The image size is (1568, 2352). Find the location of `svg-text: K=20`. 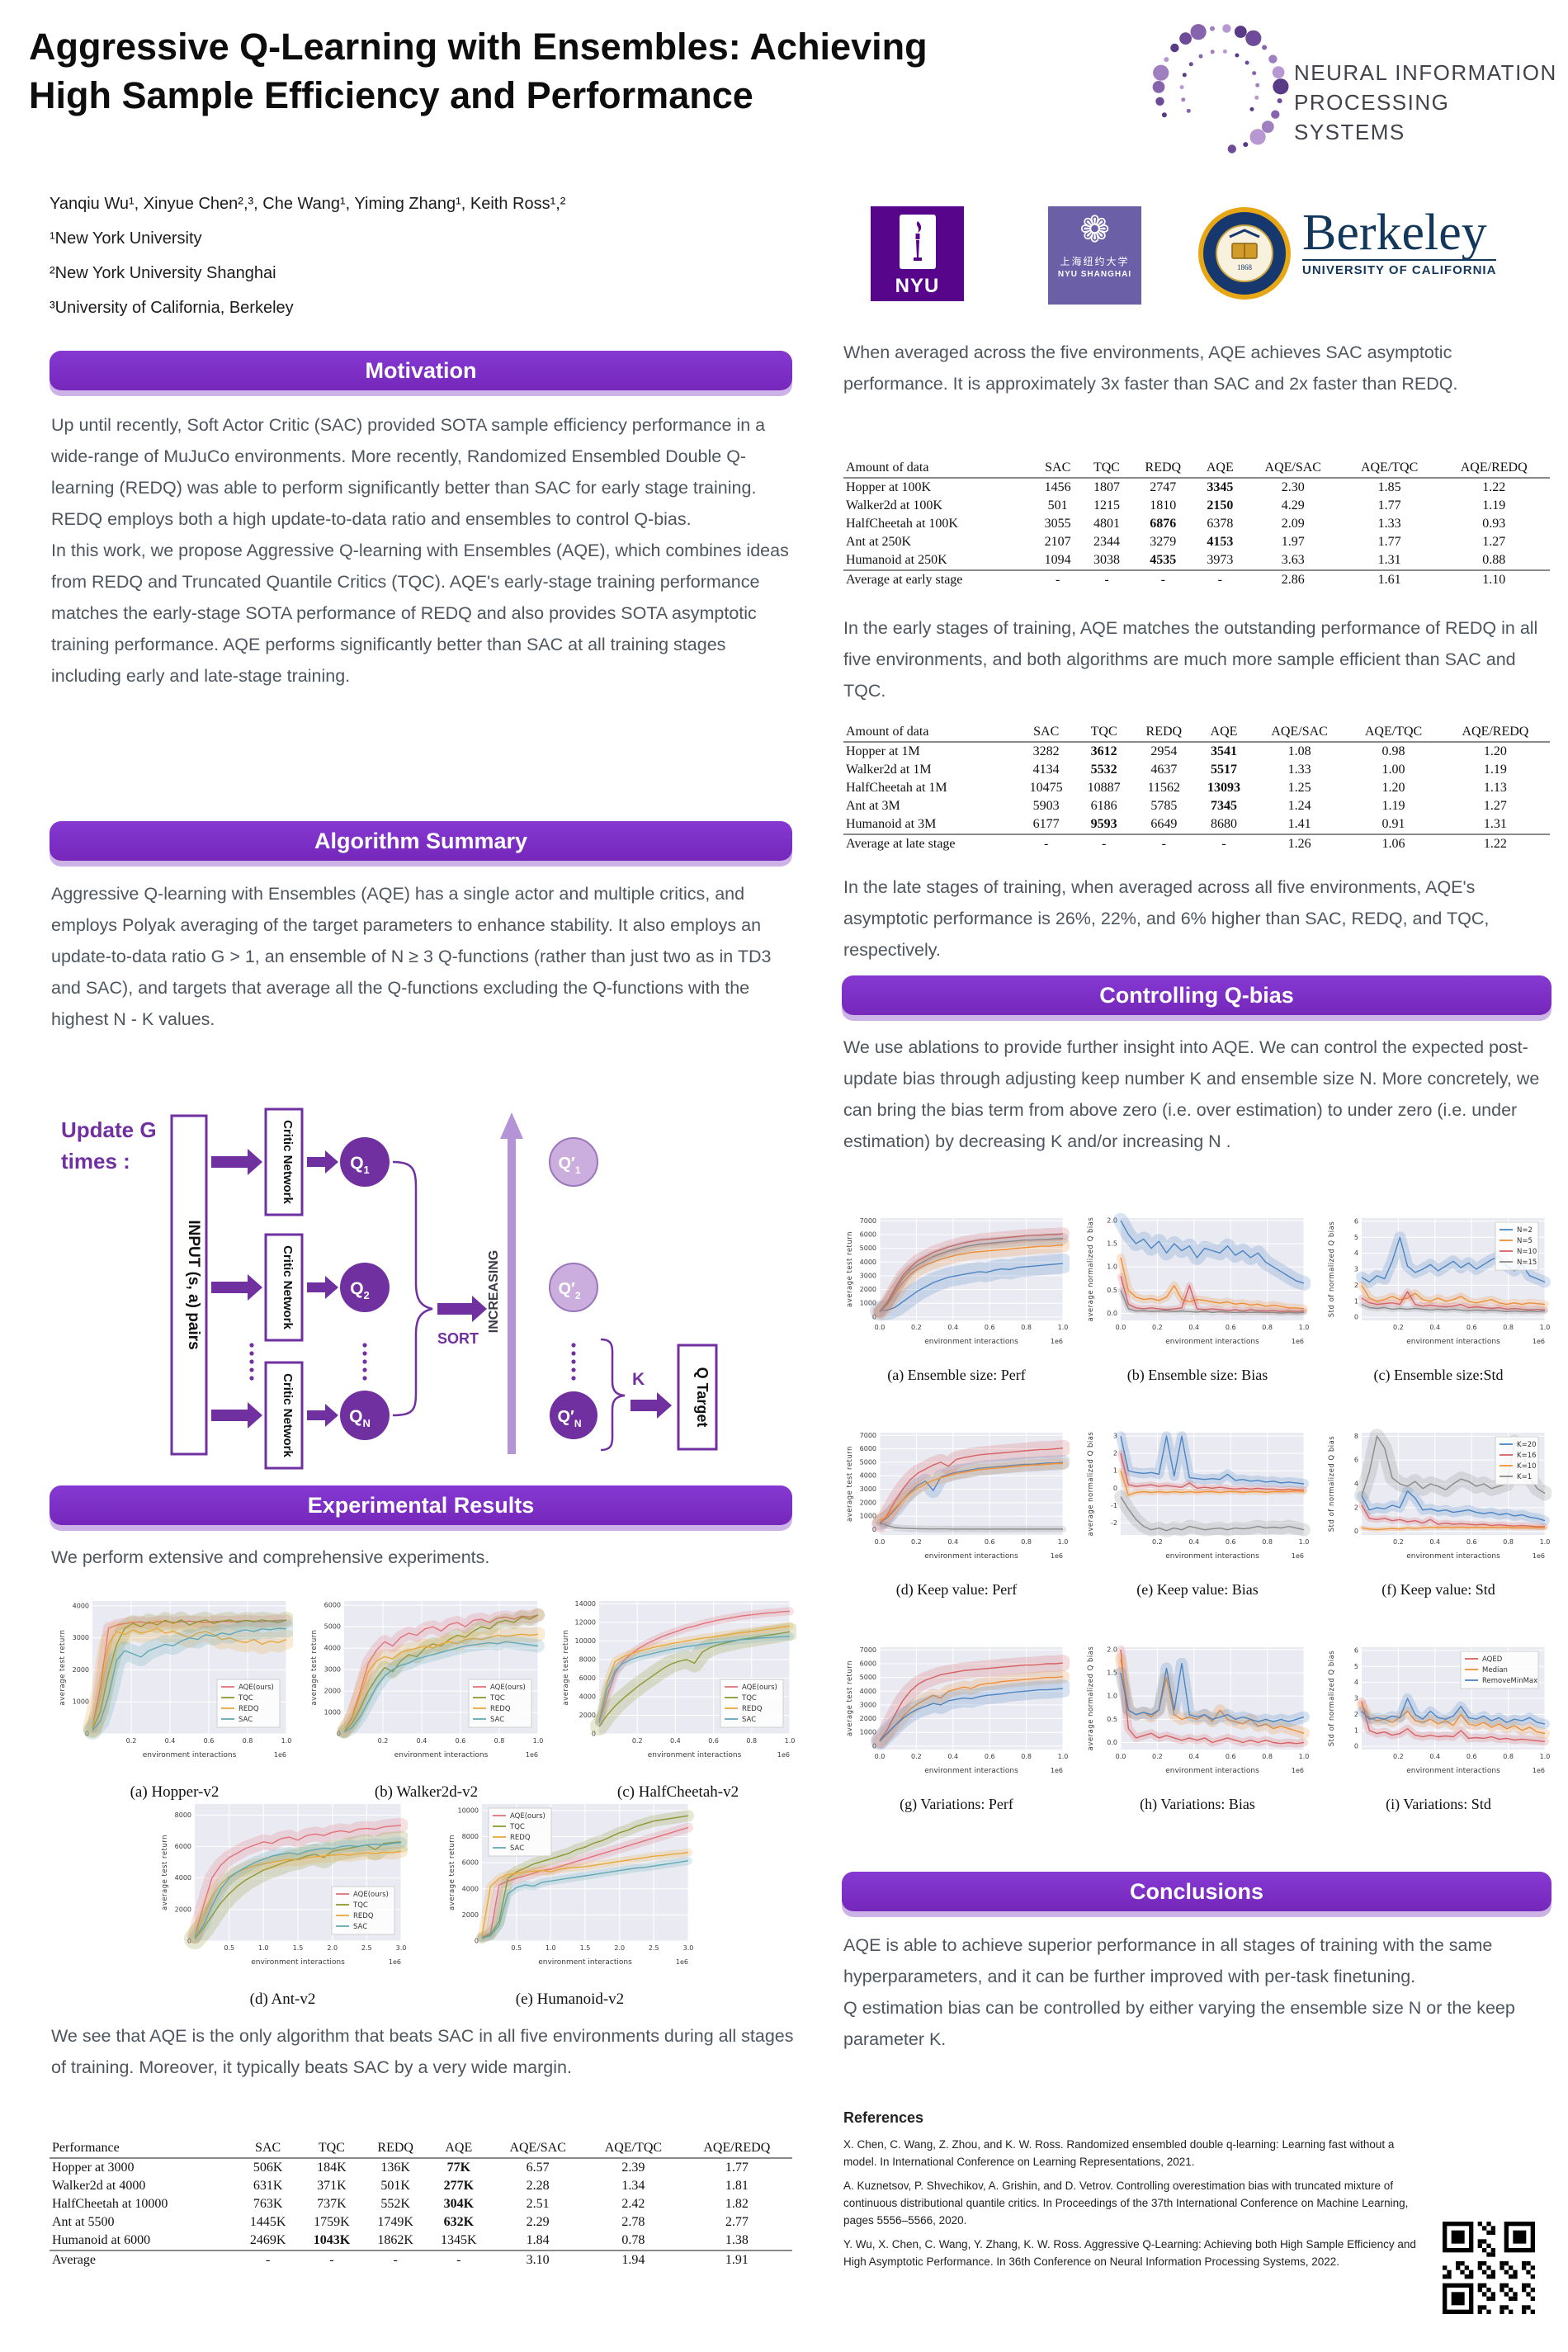

svg-text: K=20 is located at coordinates (1527, 1445).